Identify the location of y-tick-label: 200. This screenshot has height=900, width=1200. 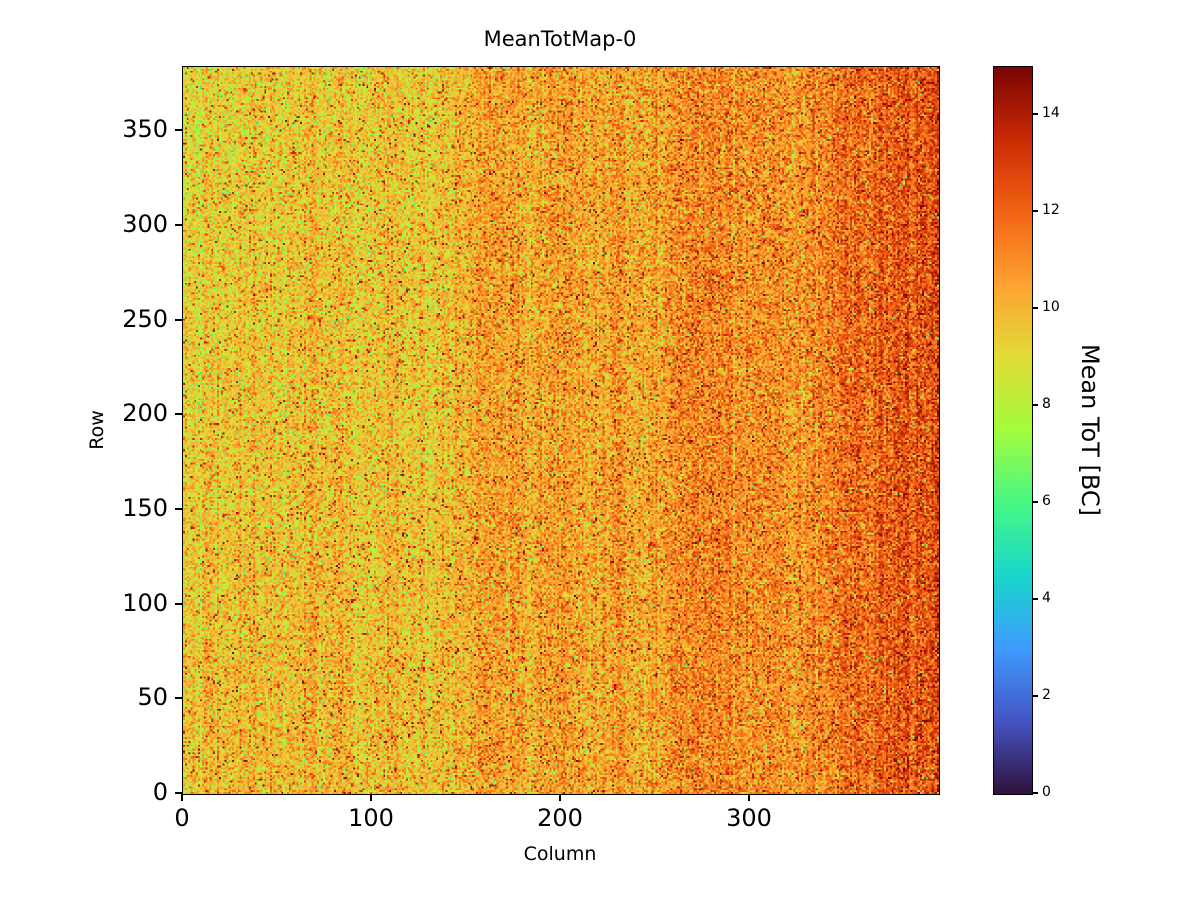
(145, 413).